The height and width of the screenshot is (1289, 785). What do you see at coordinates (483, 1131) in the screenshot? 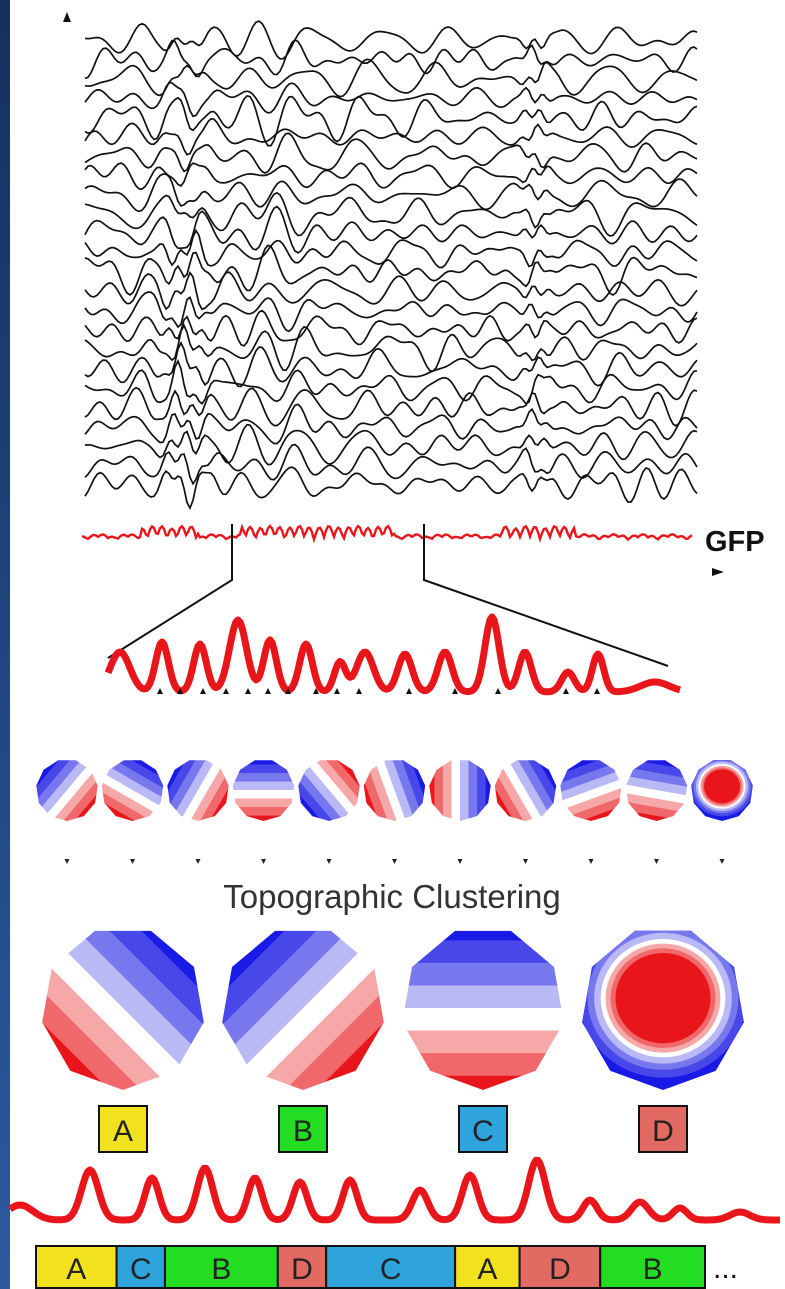
I see `template-label-text: C` at bounding box center [483, 1131].